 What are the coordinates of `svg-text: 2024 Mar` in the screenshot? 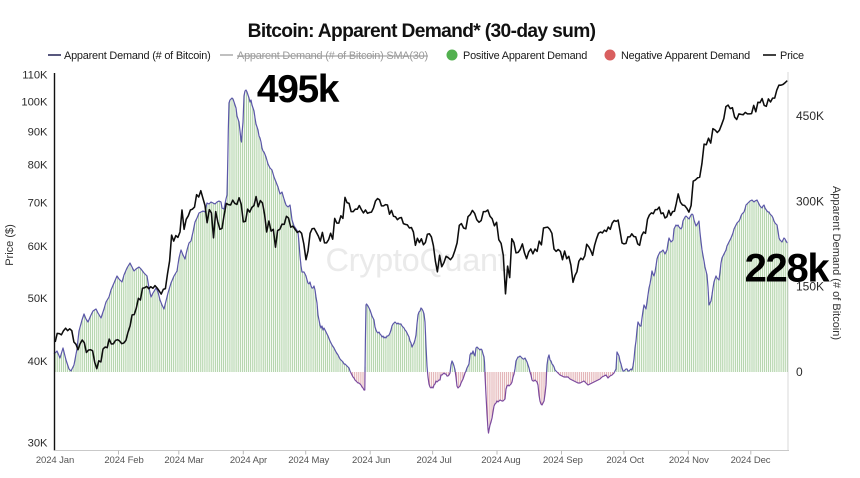 It's located at (183, 460).